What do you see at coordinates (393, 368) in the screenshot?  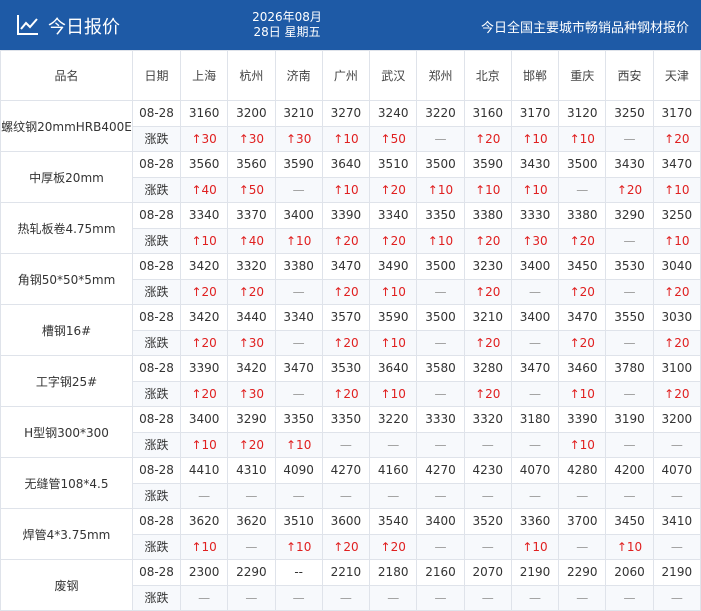 I see `price: 3640` at bounding box center [393, 368].